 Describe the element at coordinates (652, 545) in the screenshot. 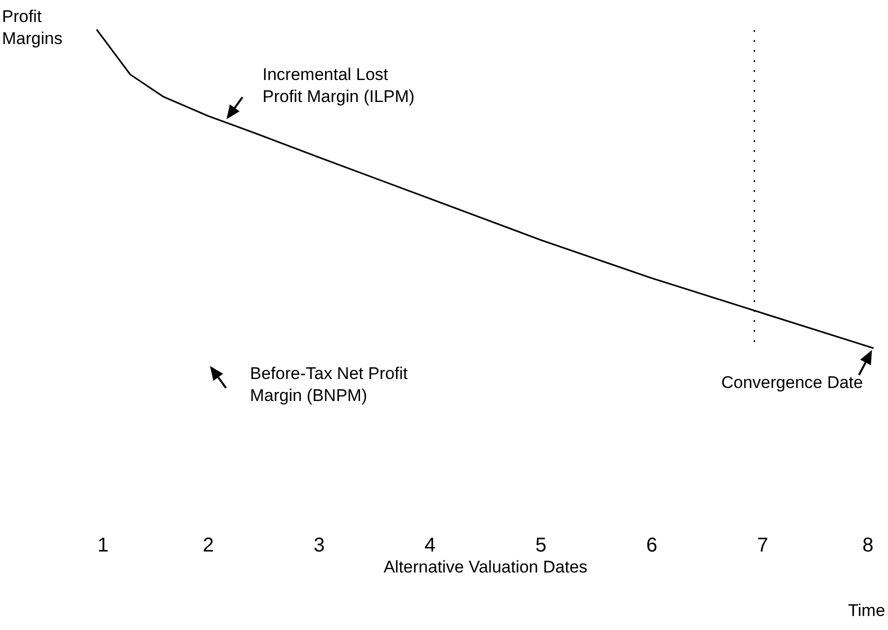

I see `x-tick-label: 6` at that location.